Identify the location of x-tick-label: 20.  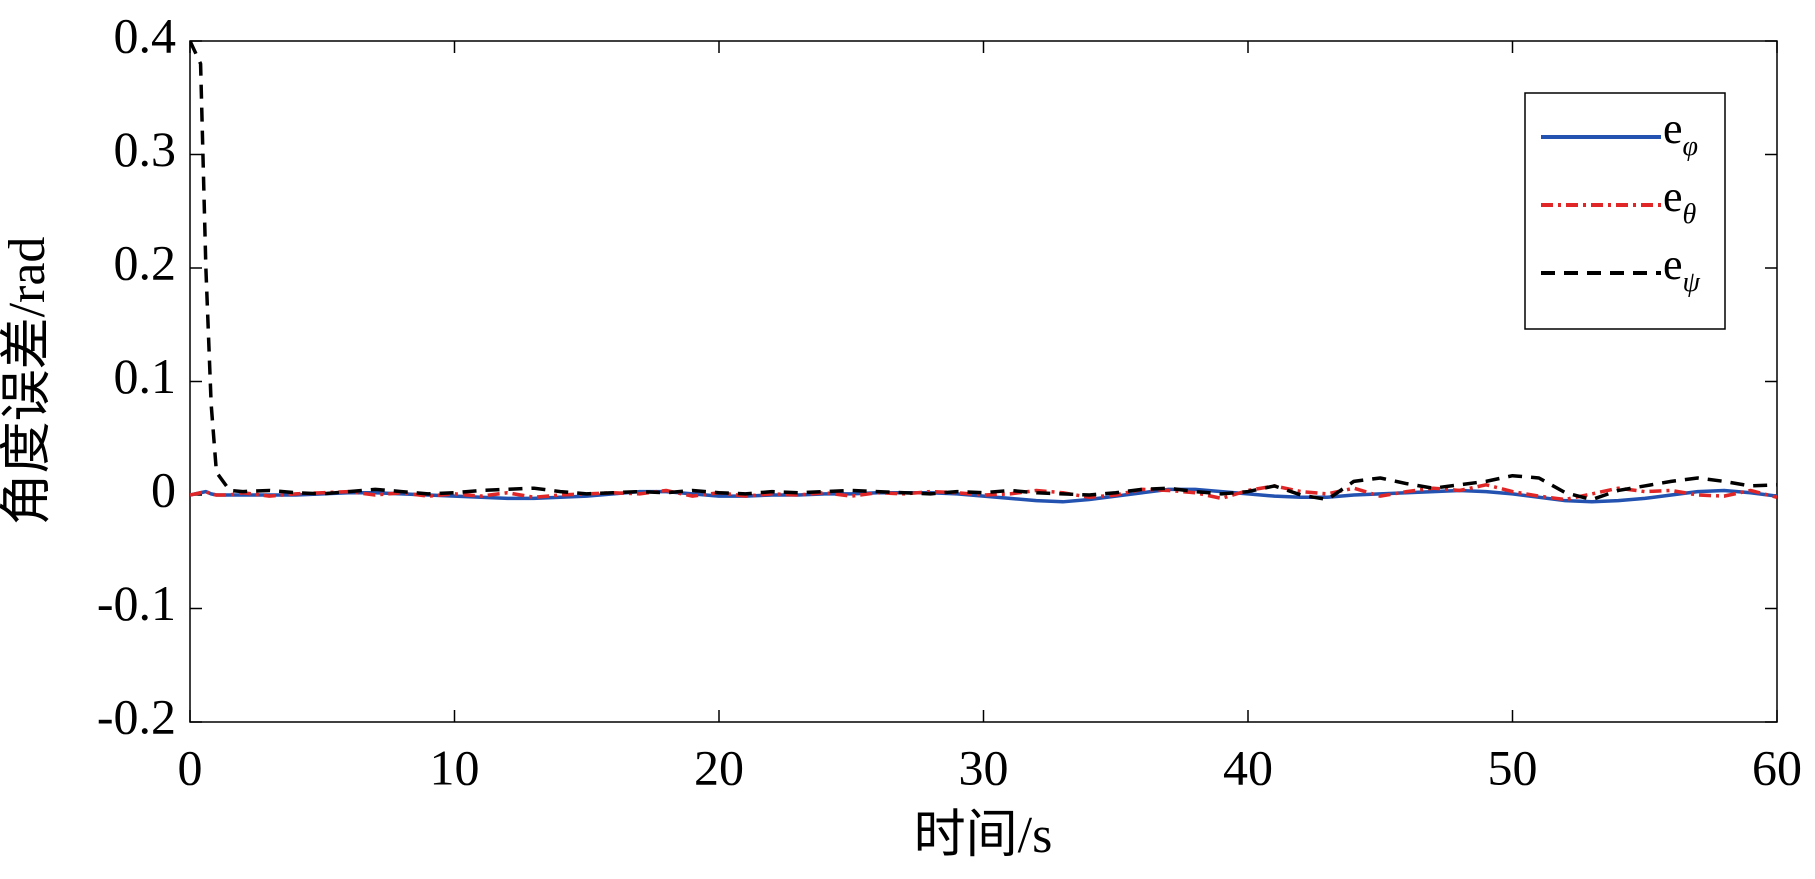
(719, 767).